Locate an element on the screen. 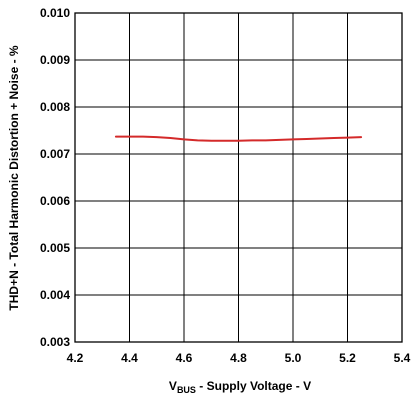 This screenshot has height=396, width=416. x-tick-labels: 4.2 4.4 4.6 4.8 5.0 5.2 5.4 is located at coordinates (239, 358).